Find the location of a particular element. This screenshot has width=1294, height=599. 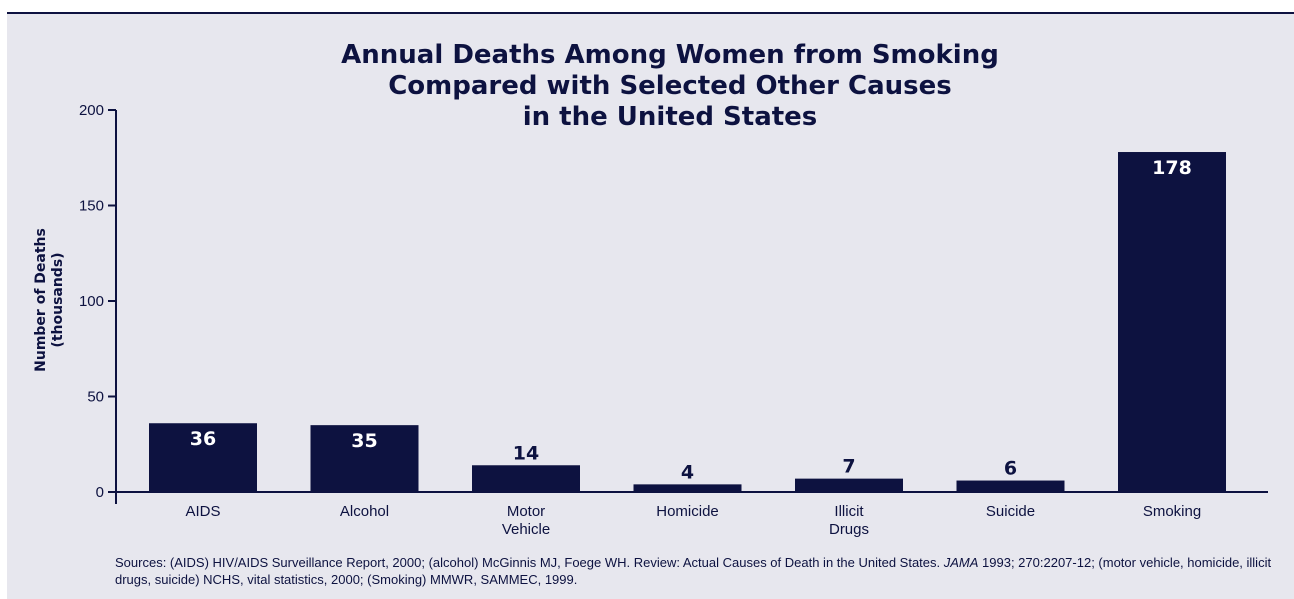

x-tick-label: Illicit is located at coordinates (849, 511).